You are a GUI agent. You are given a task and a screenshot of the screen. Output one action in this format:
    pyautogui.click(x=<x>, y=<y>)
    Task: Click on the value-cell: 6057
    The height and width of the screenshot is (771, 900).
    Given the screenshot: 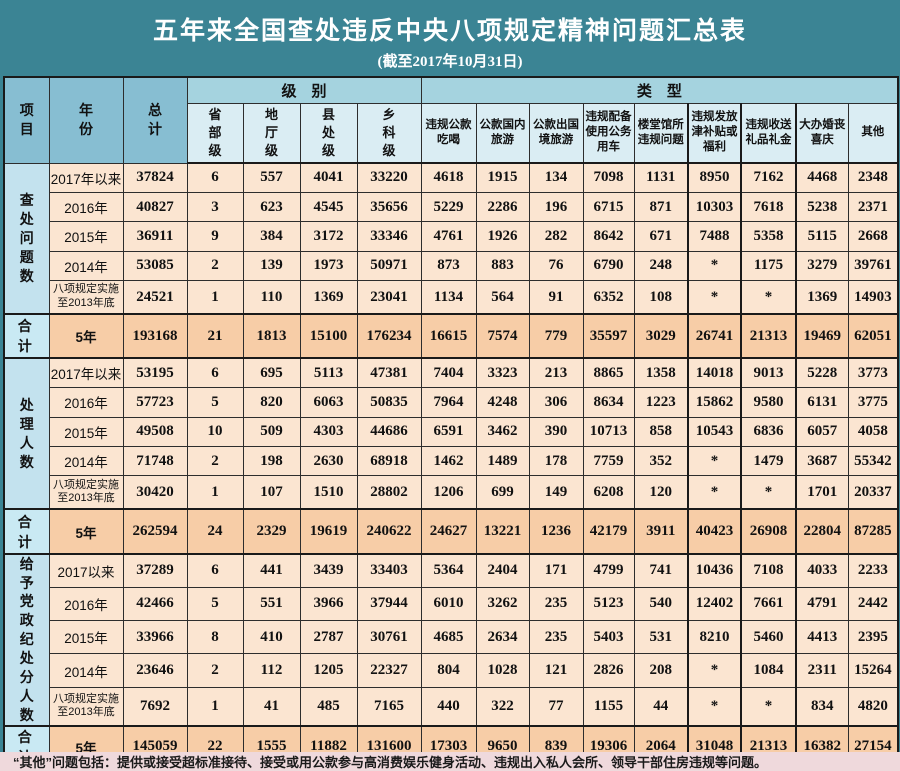 What is the action you would take?
    pyautogui.click(x=822, y=432)
    